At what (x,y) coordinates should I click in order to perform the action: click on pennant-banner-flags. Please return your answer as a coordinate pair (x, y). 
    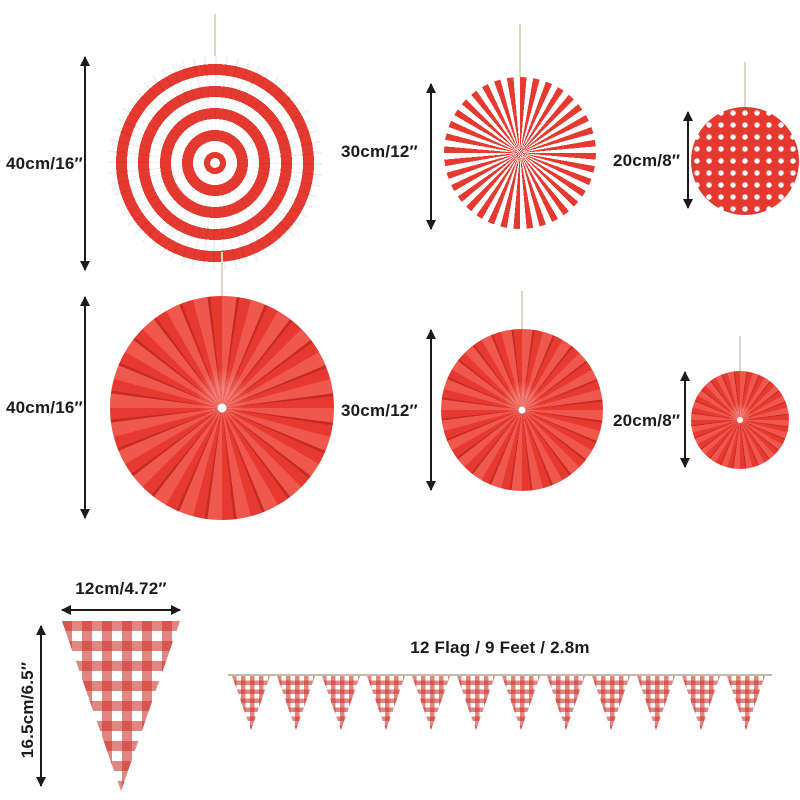
    Looking at the image, I should click on (498, 703).